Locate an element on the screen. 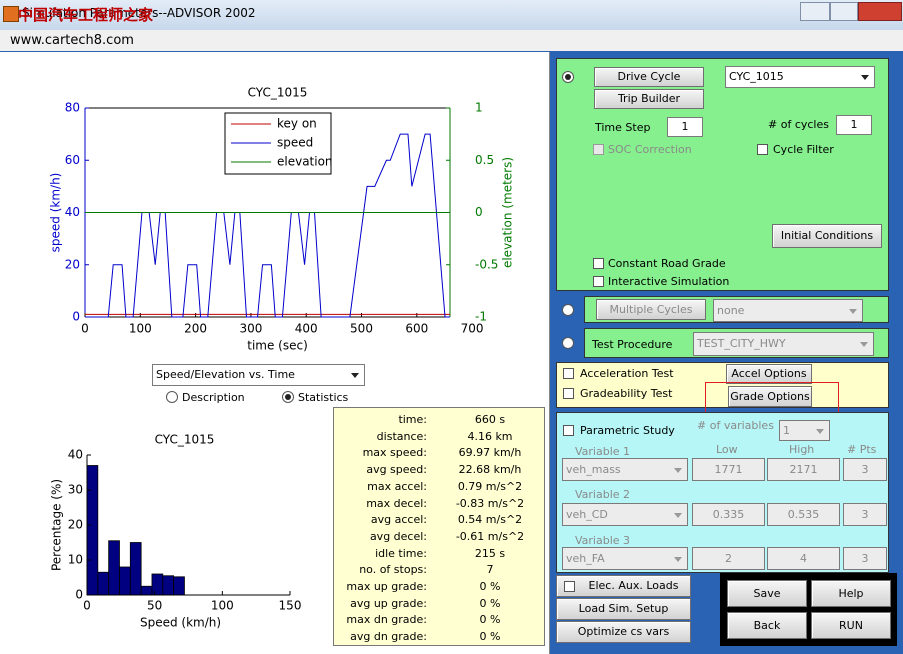 This screenshot has height=654, width=903. soc-checkbox is located at coordinates (598, 149).